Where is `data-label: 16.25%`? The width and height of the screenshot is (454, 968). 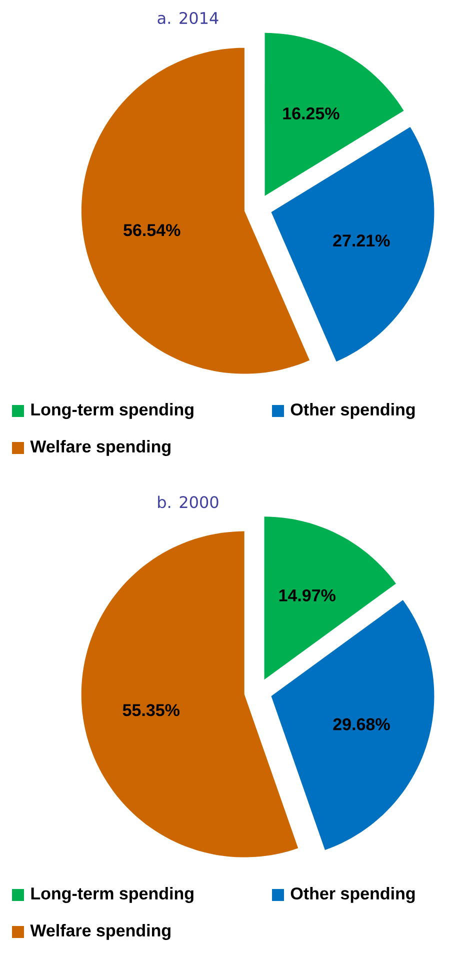 data-label: 16.25% is located at coordinates (311, 113).